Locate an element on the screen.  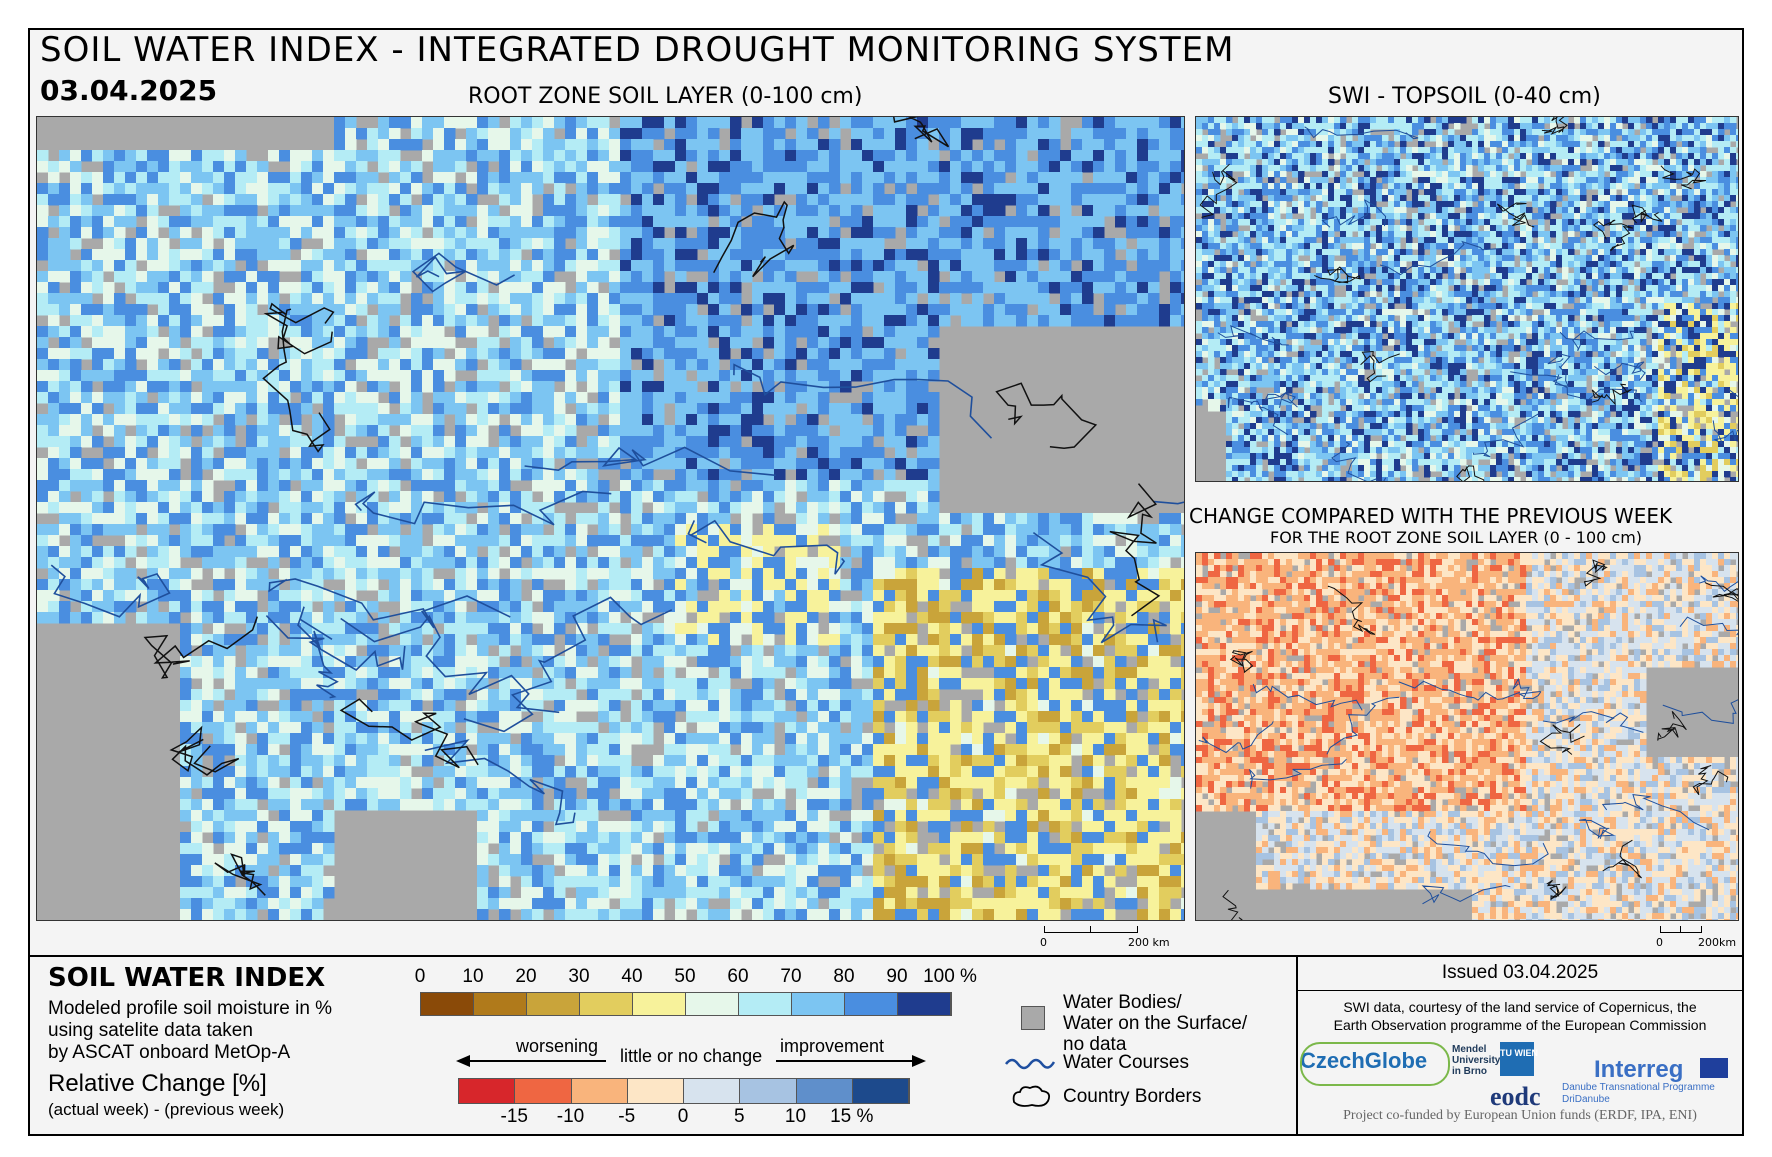
eodc-logo: eodc is located at coordinates (1515, 1096).